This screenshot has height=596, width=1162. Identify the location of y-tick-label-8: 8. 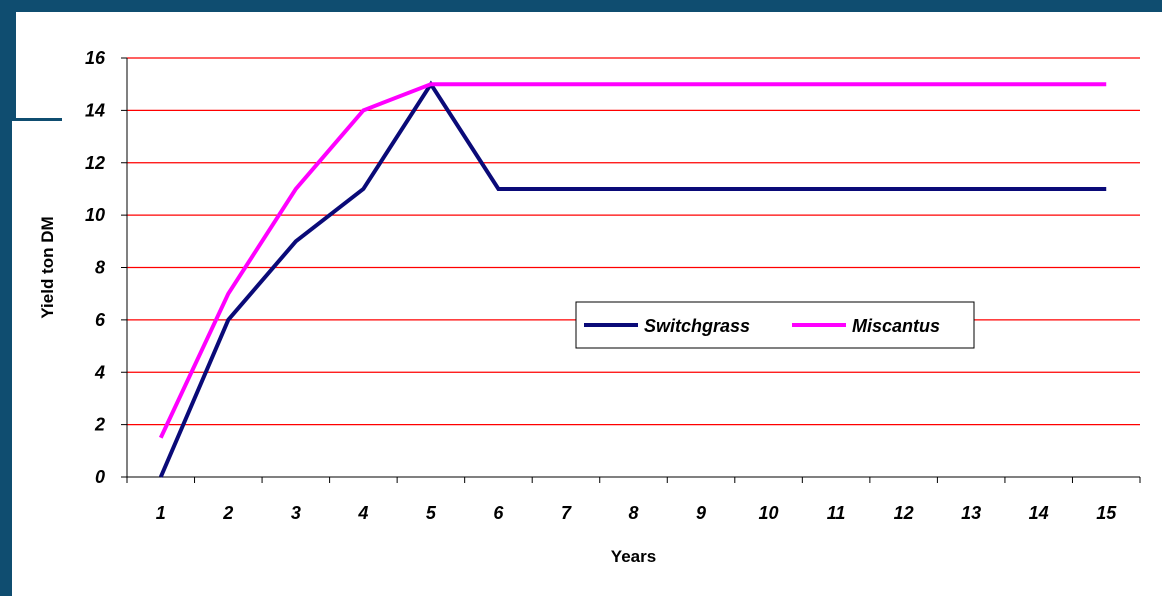
(100, 268).